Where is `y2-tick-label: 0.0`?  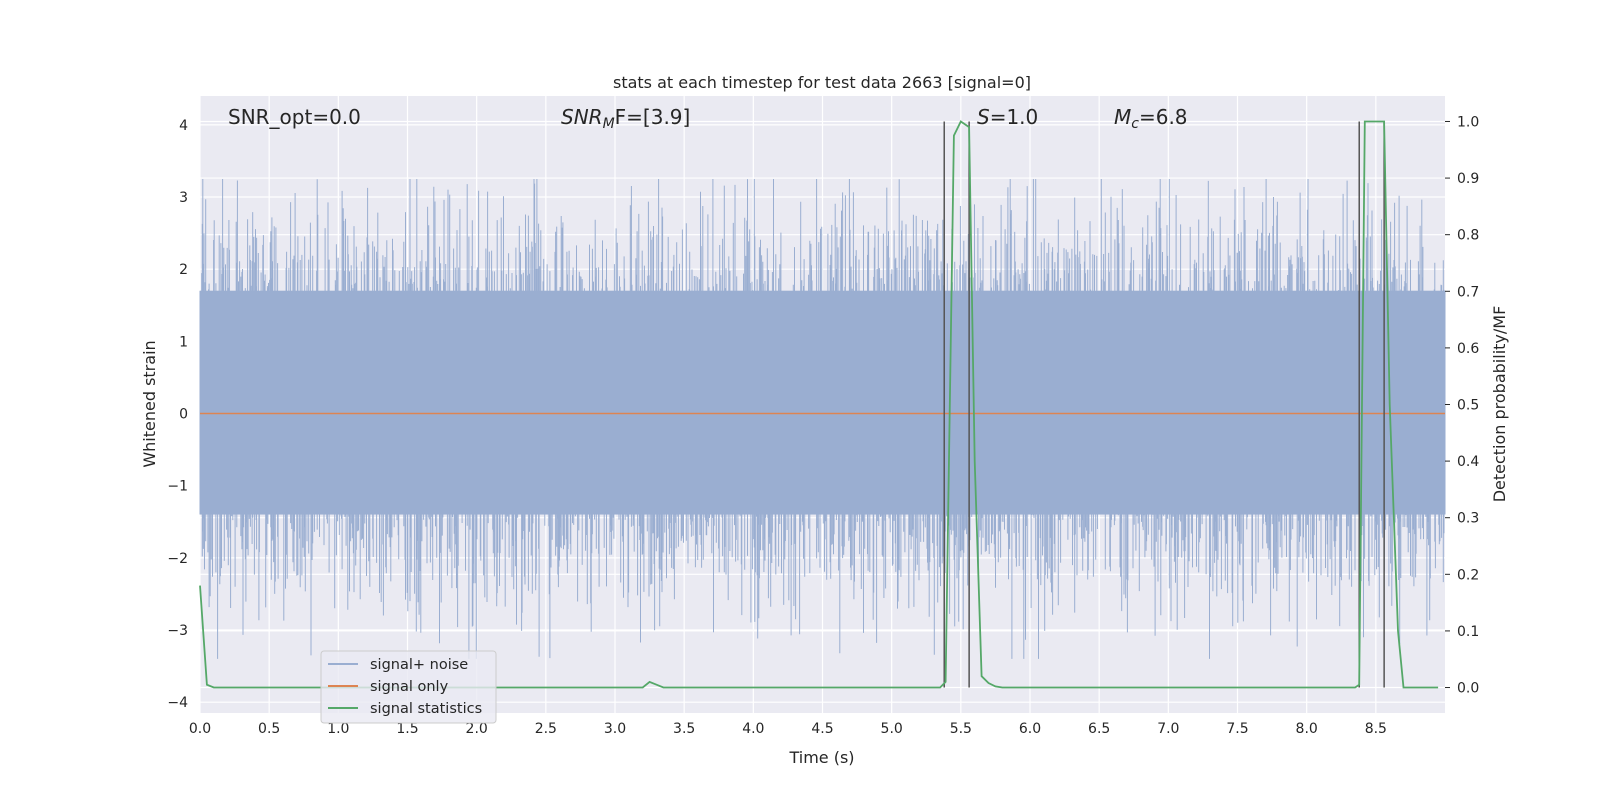 y2-tick-label: 0.0 is located at coordinates (1468, 689).